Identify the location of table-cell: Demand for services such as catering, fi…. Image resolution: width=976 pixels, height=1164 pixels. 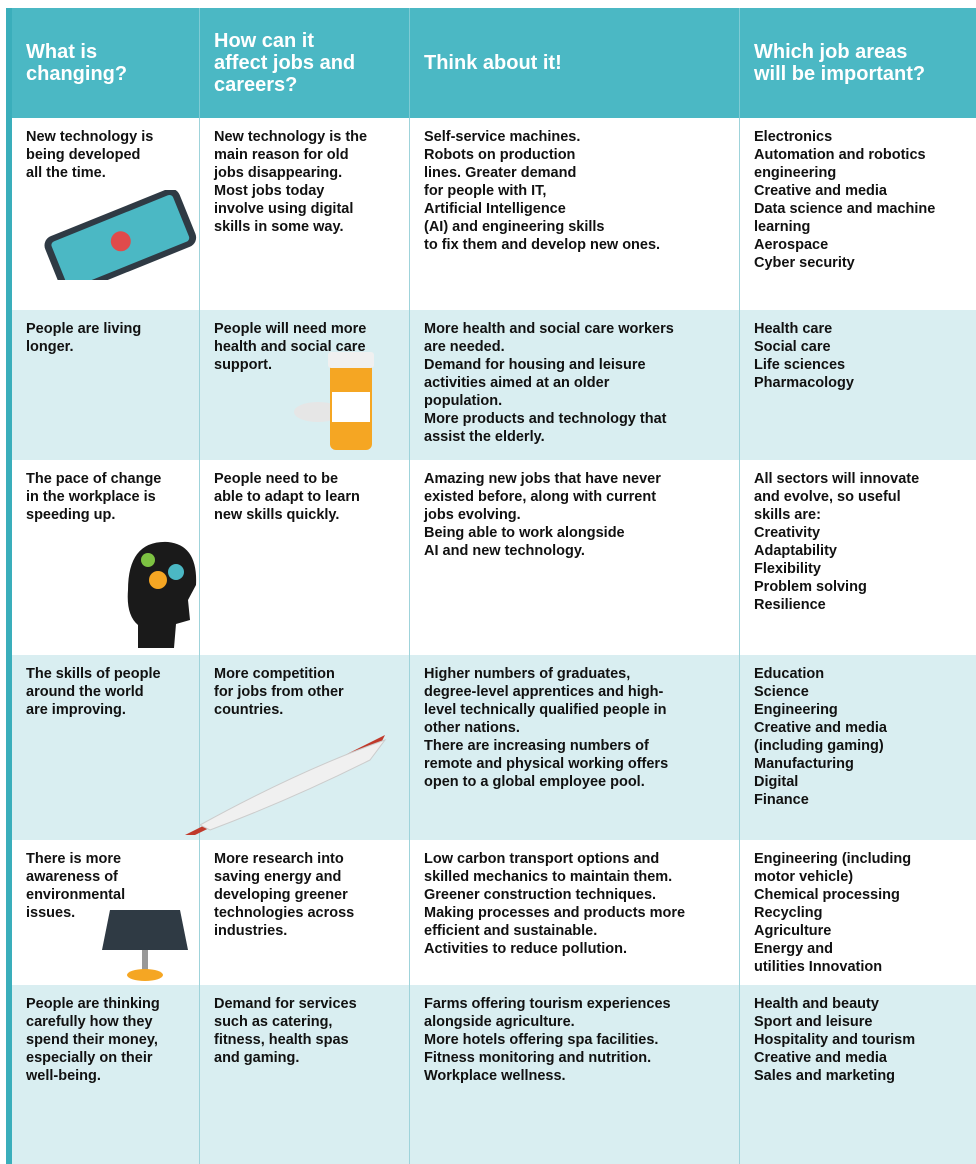
(305, 1074).